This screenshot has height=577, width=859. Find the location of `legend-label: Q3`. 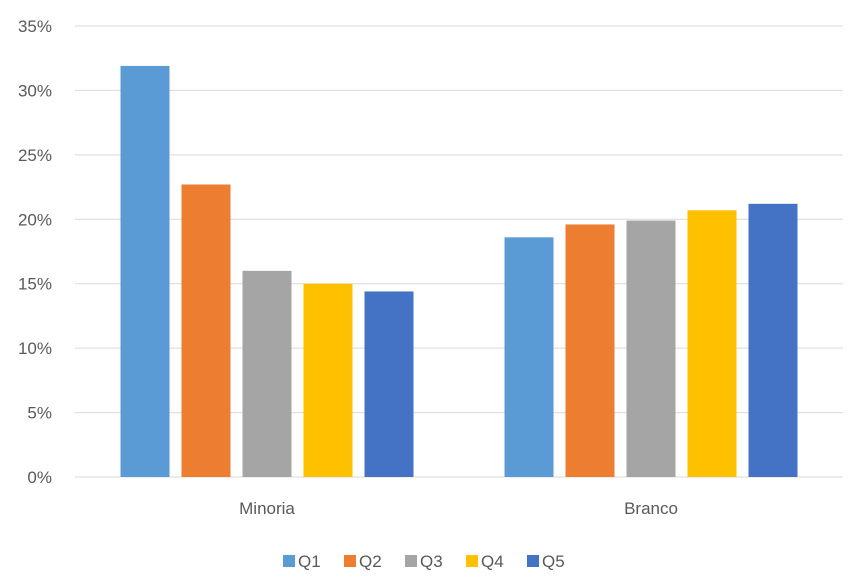

legend-label: Q3 is located at coordinates (431, 561).